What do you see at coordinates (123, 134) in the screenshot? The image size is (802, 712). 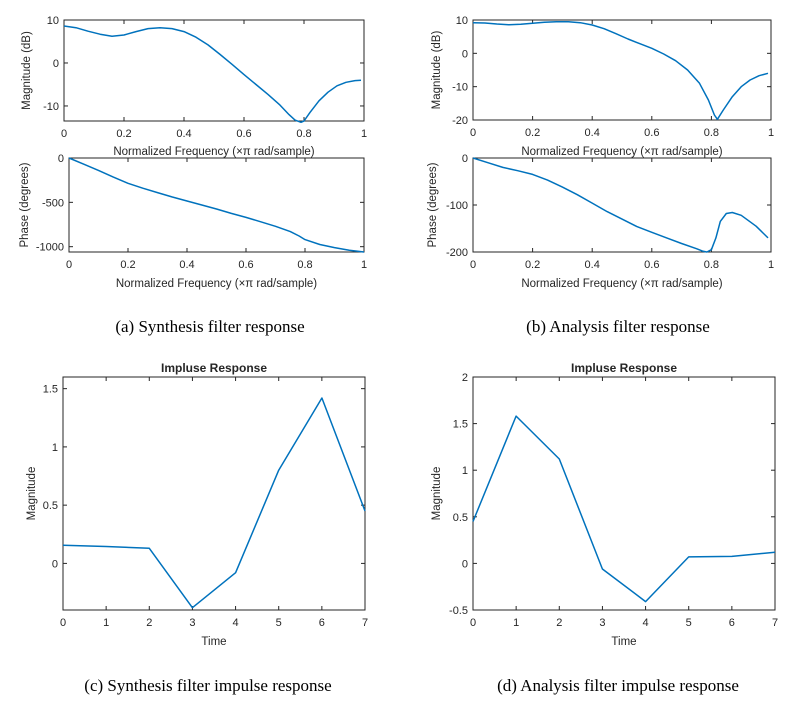 I see `synth-magnitude-xtick-label: 0.2` at bounding box center [123, 134].